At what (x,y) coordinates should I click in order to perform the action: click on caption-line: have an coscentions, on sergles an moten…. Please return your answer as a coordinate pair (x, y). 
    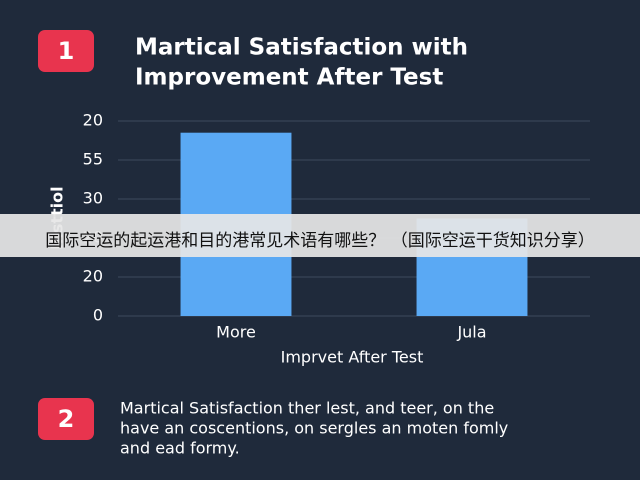
    Looking at the image, I should click on (314, 428).